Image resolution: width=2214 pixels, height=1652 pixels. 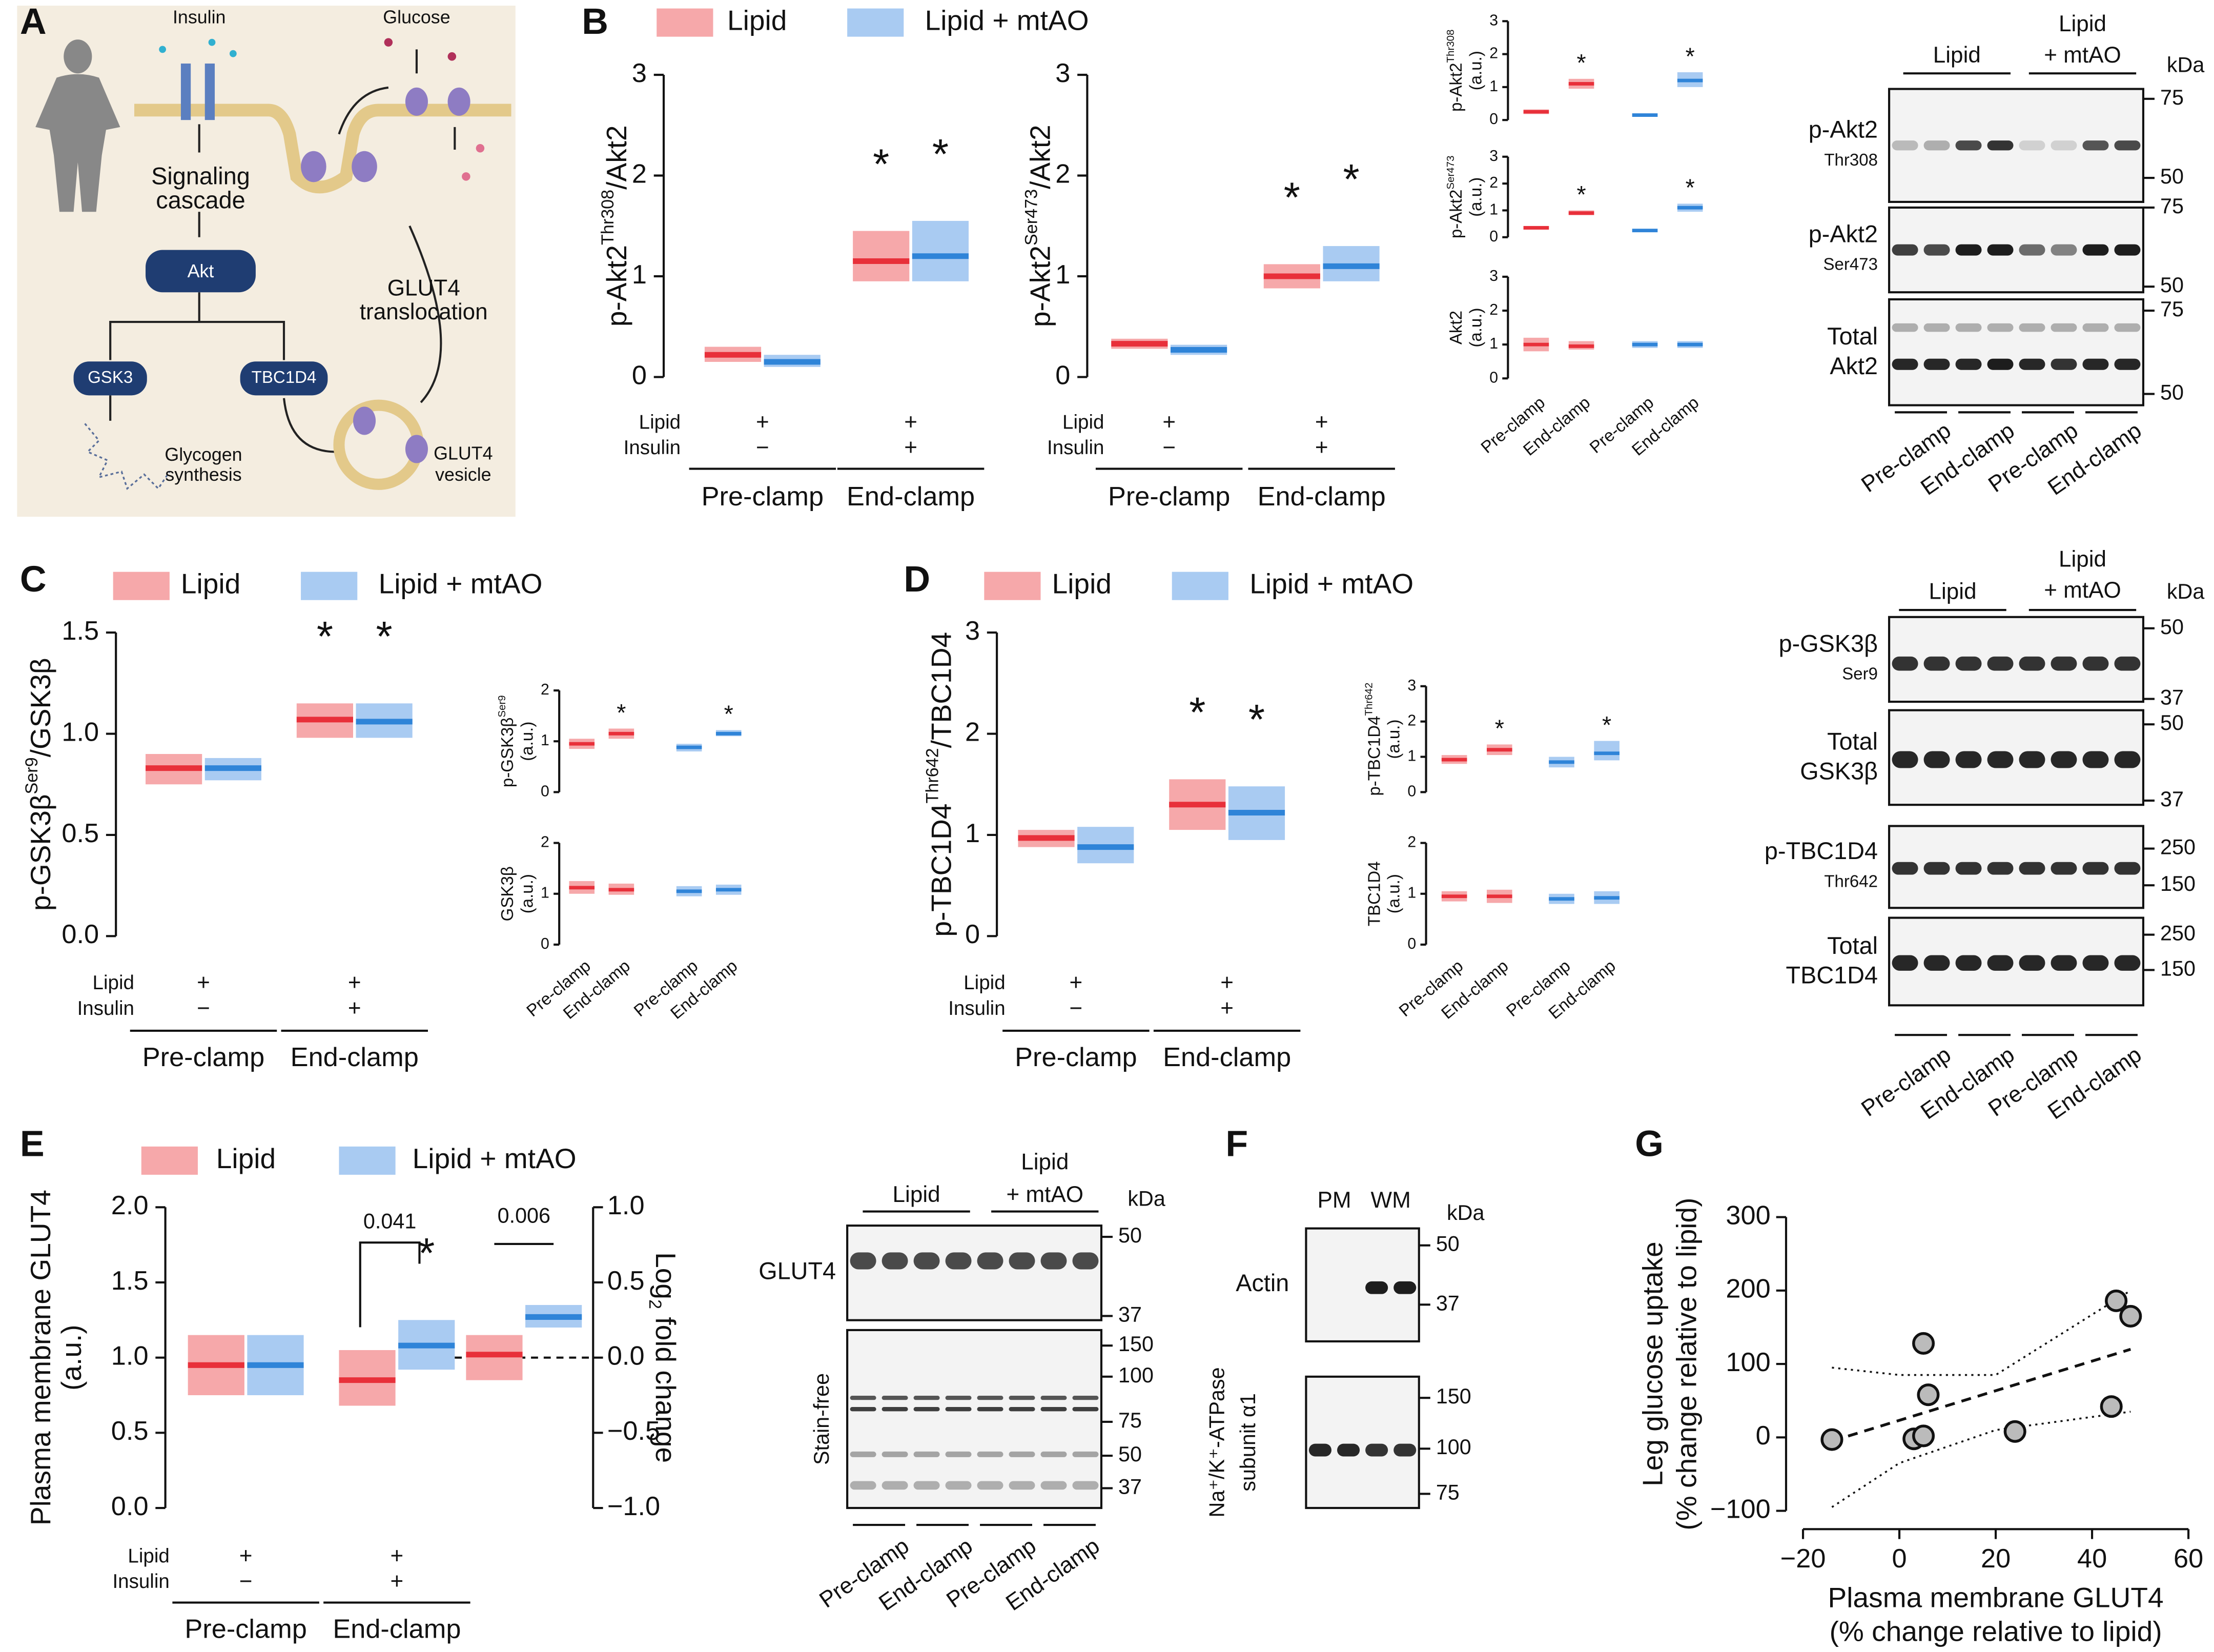 What do you see at coordinates (1040, 157) in the screenshot?
I see `y-axis-label-part: /Akt2` at bounding box center [1040, 157].